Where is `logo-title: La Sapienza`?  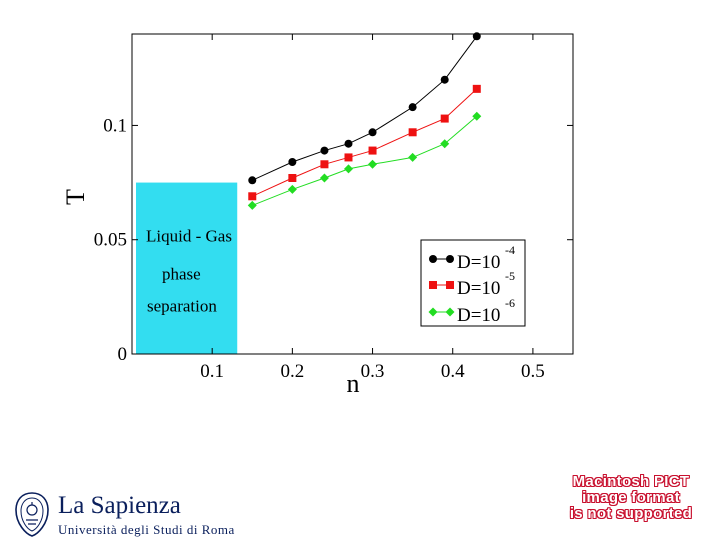
logo-title: La Sapienza is located at coordinates (119, 505).